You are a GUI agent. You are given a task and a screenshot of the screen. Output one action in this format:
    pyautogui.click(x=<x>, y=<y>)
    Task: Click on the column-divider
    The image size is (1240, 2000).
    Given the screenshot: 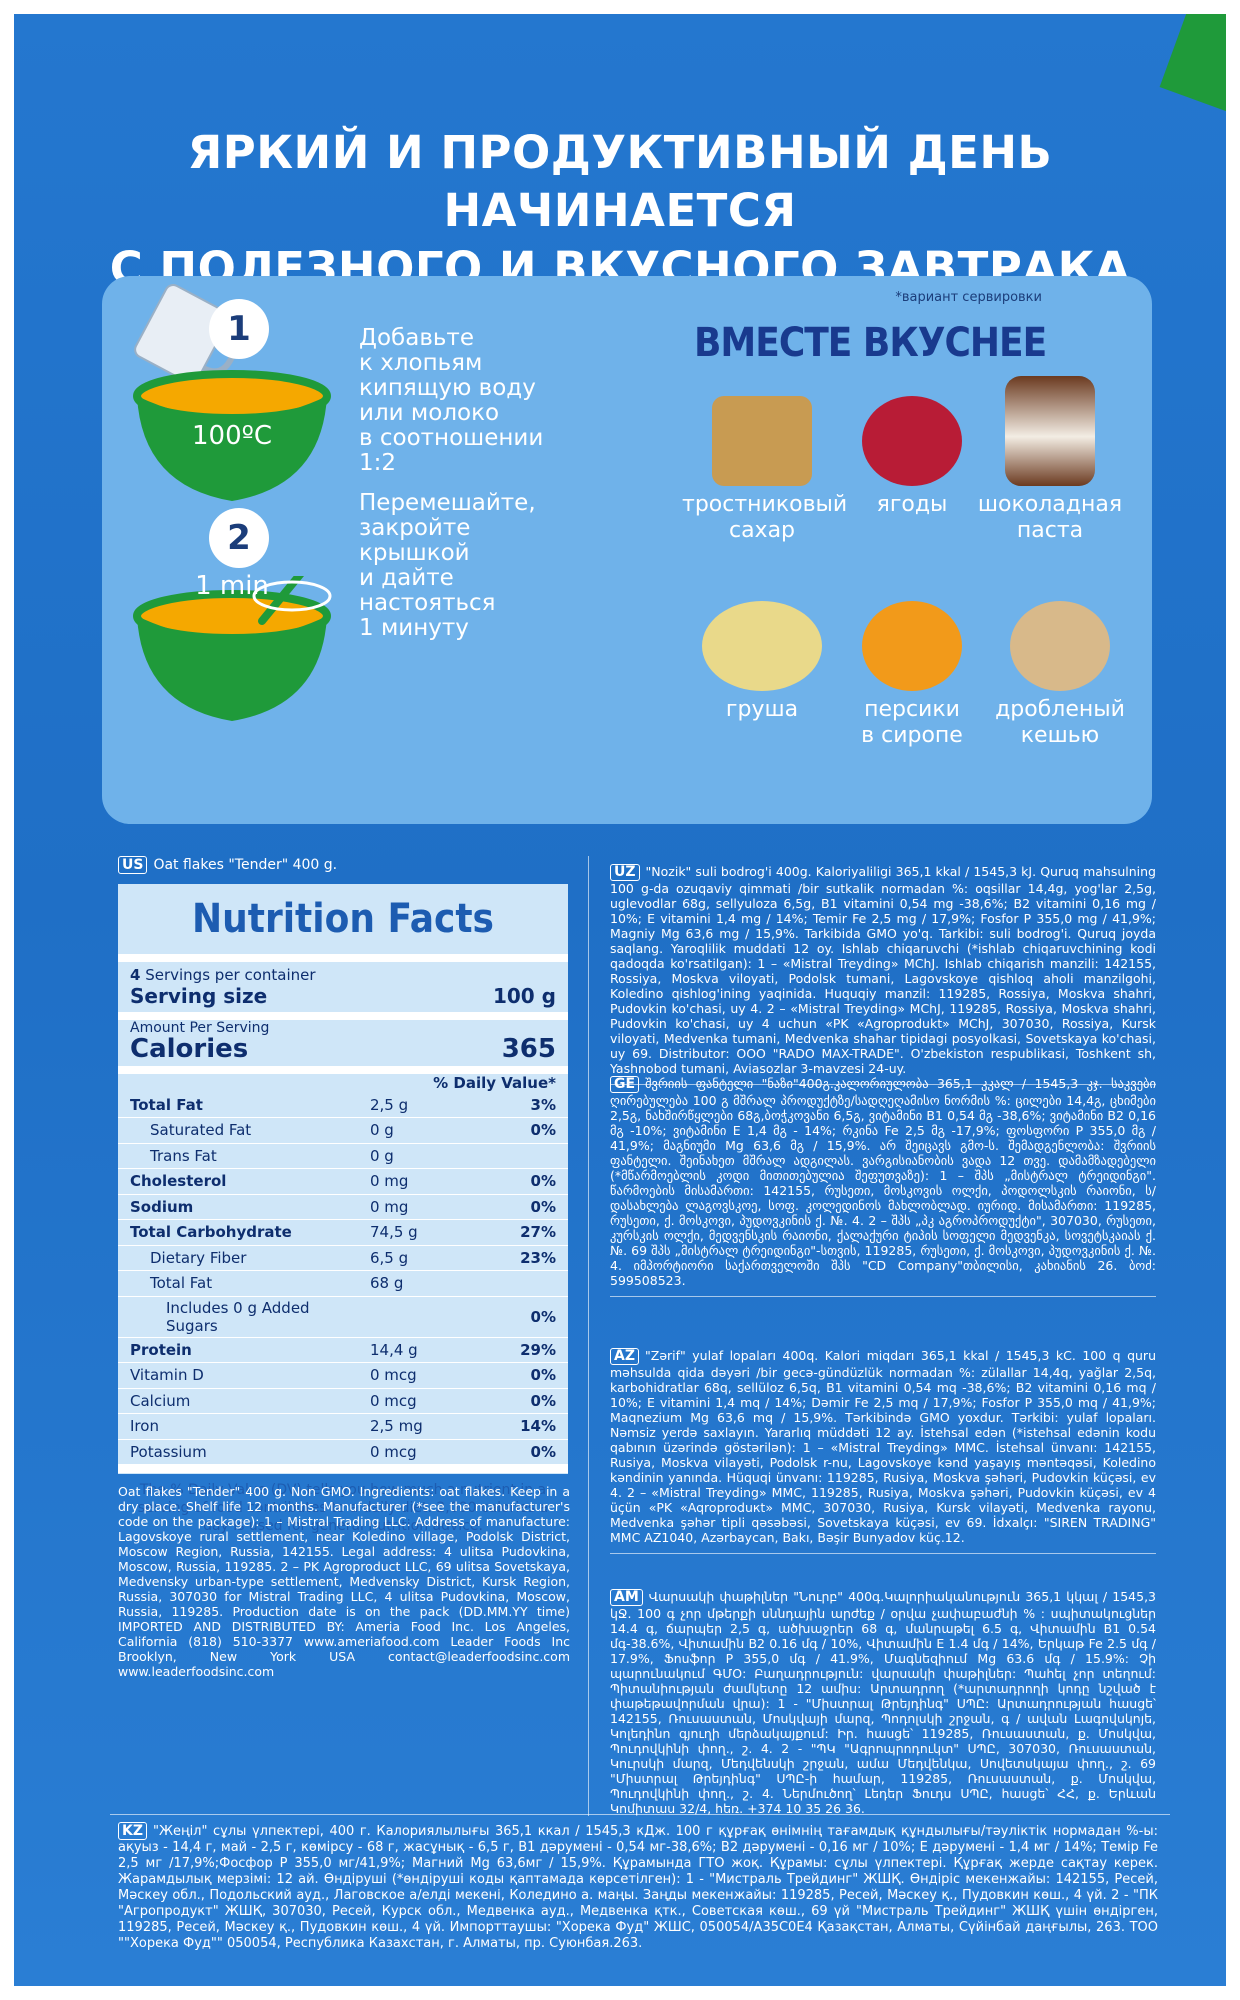 What is the action you would take?
    pyautogui.click(x=588, y=1336)
    